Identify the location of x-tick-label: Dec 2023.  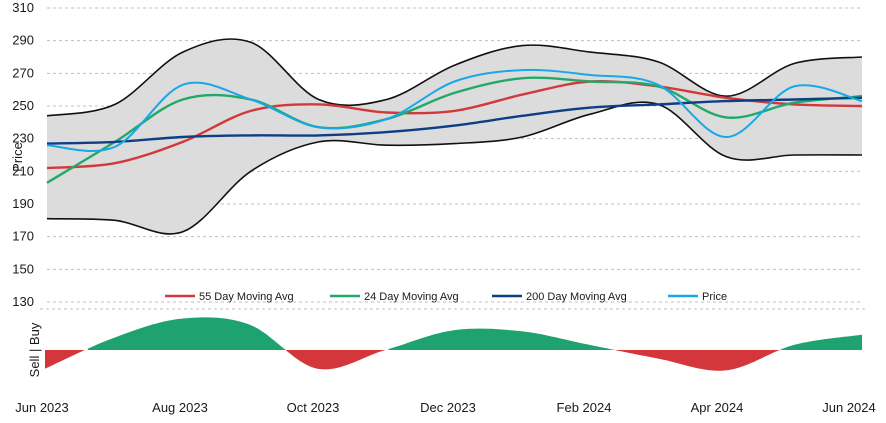
(448, 407).